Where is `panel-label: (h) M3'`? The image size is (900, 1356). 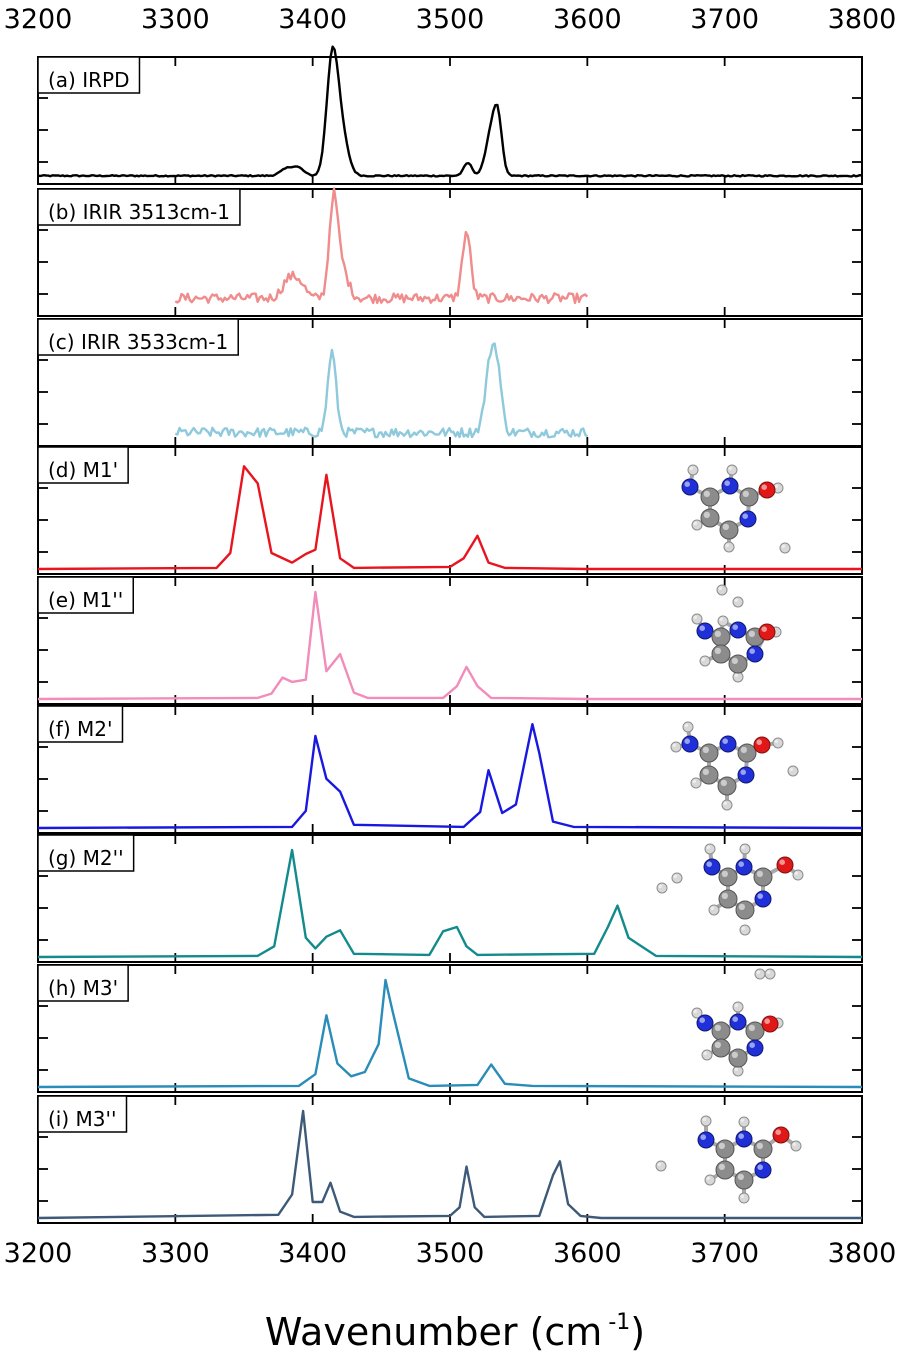
panel-label: (h) M3' is located at coordinates (83, 988).